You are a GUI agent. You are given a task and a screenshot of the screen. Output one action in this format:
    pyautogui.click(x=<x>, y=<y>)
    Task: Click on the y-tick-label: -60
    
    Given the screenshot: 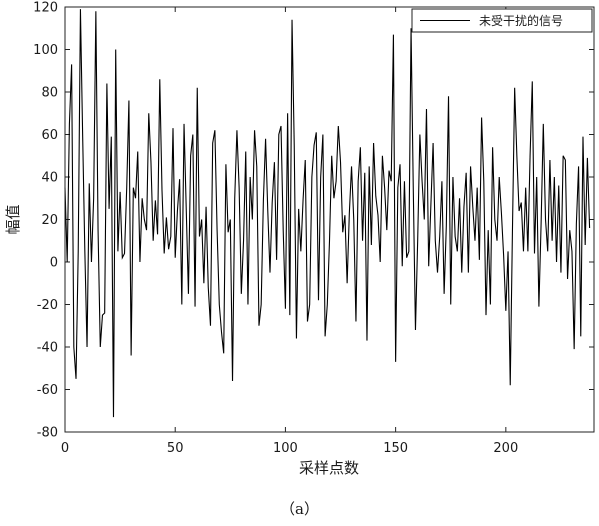 What is the action you would take?
    pyautogui.click(x=47, y=390)
    